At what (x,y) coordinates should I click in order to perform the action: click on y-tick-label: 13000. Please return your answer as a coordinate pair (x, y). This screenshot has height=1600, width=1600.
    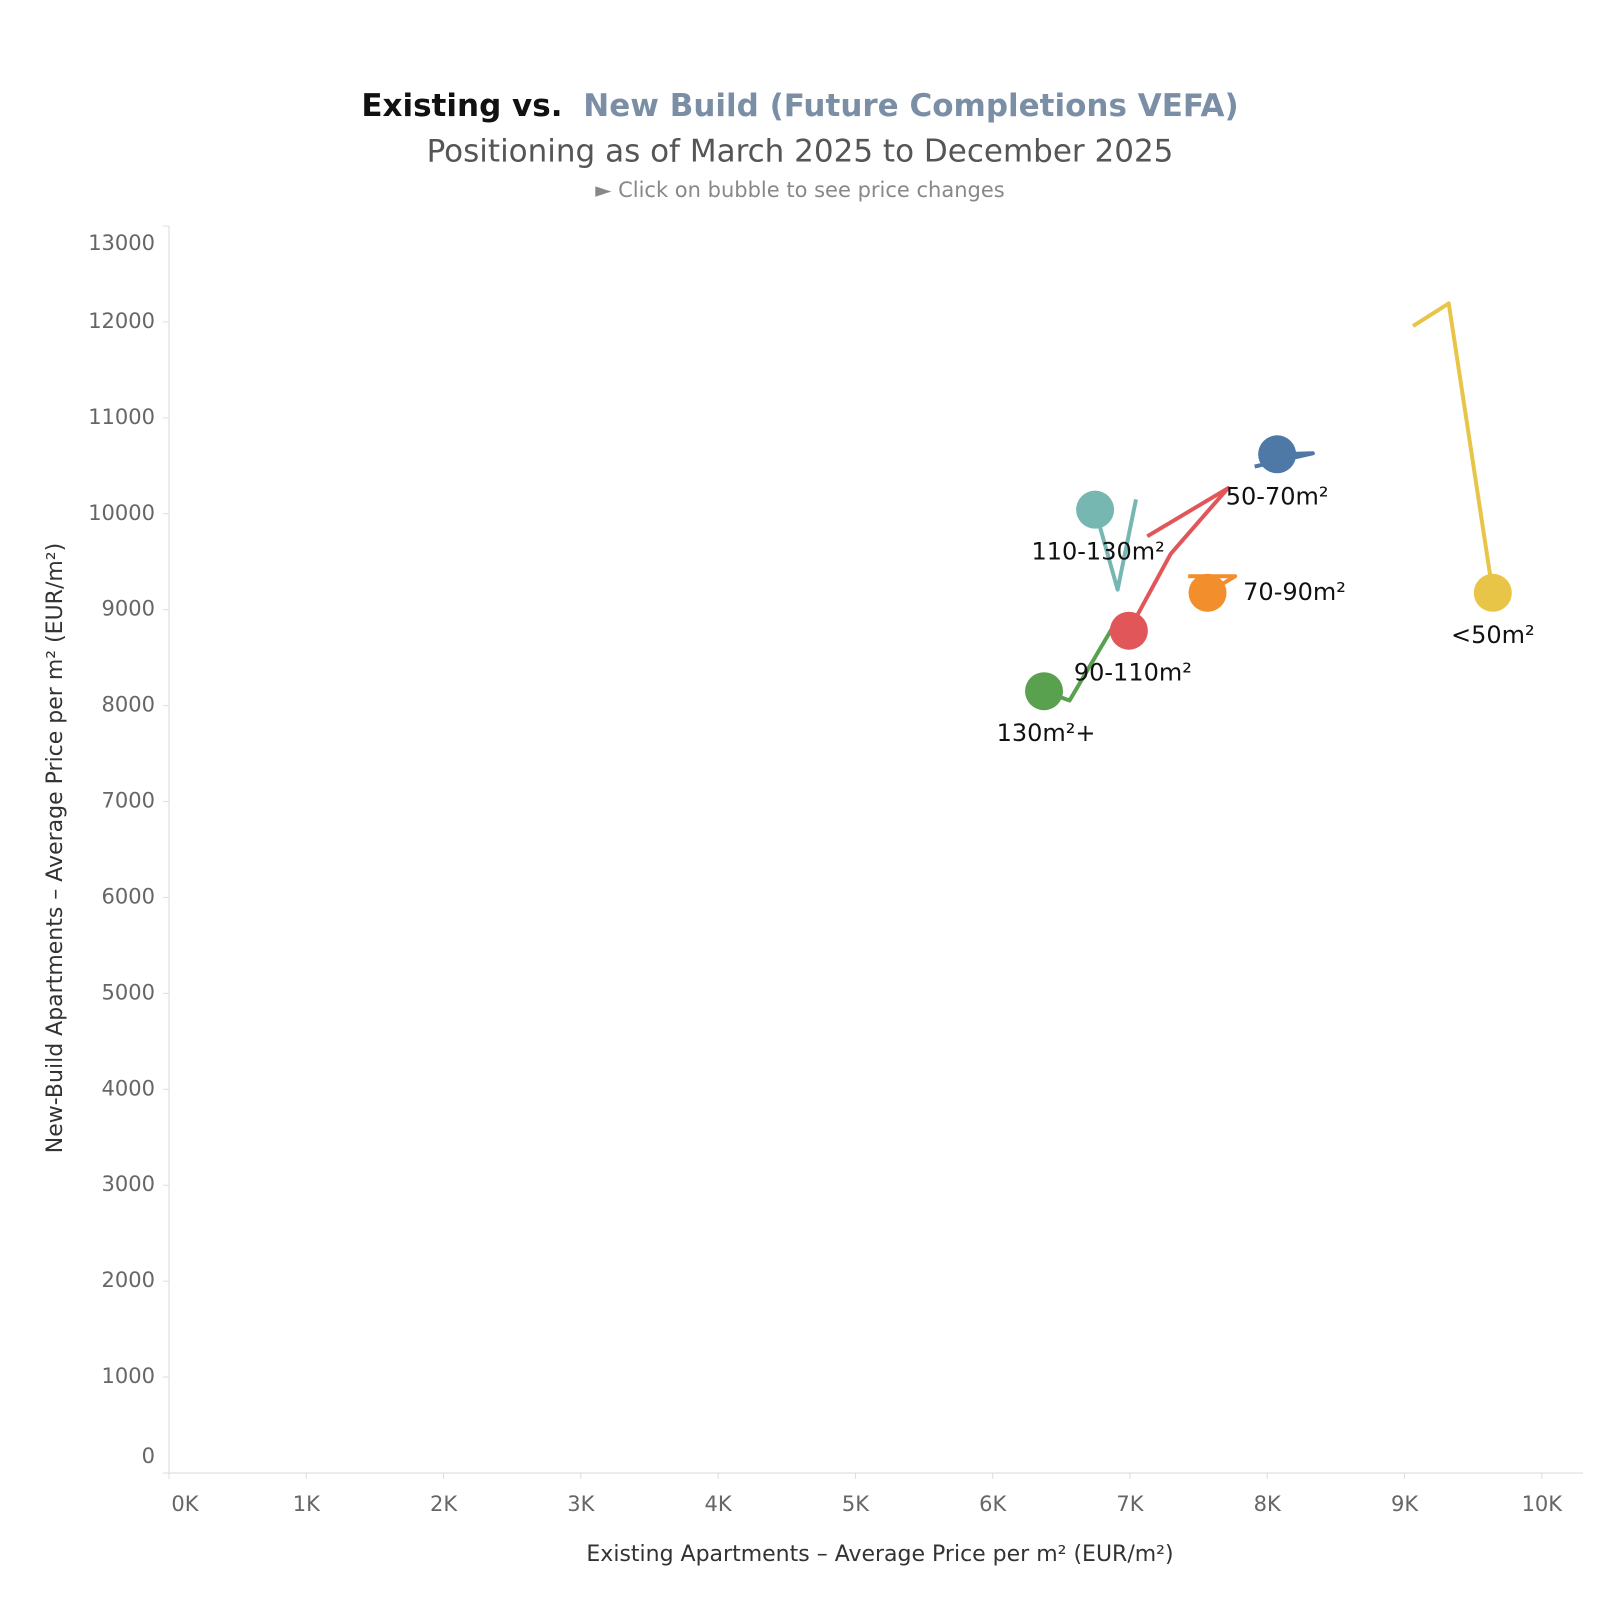
    Looking at the image, I should click on (121, 243).